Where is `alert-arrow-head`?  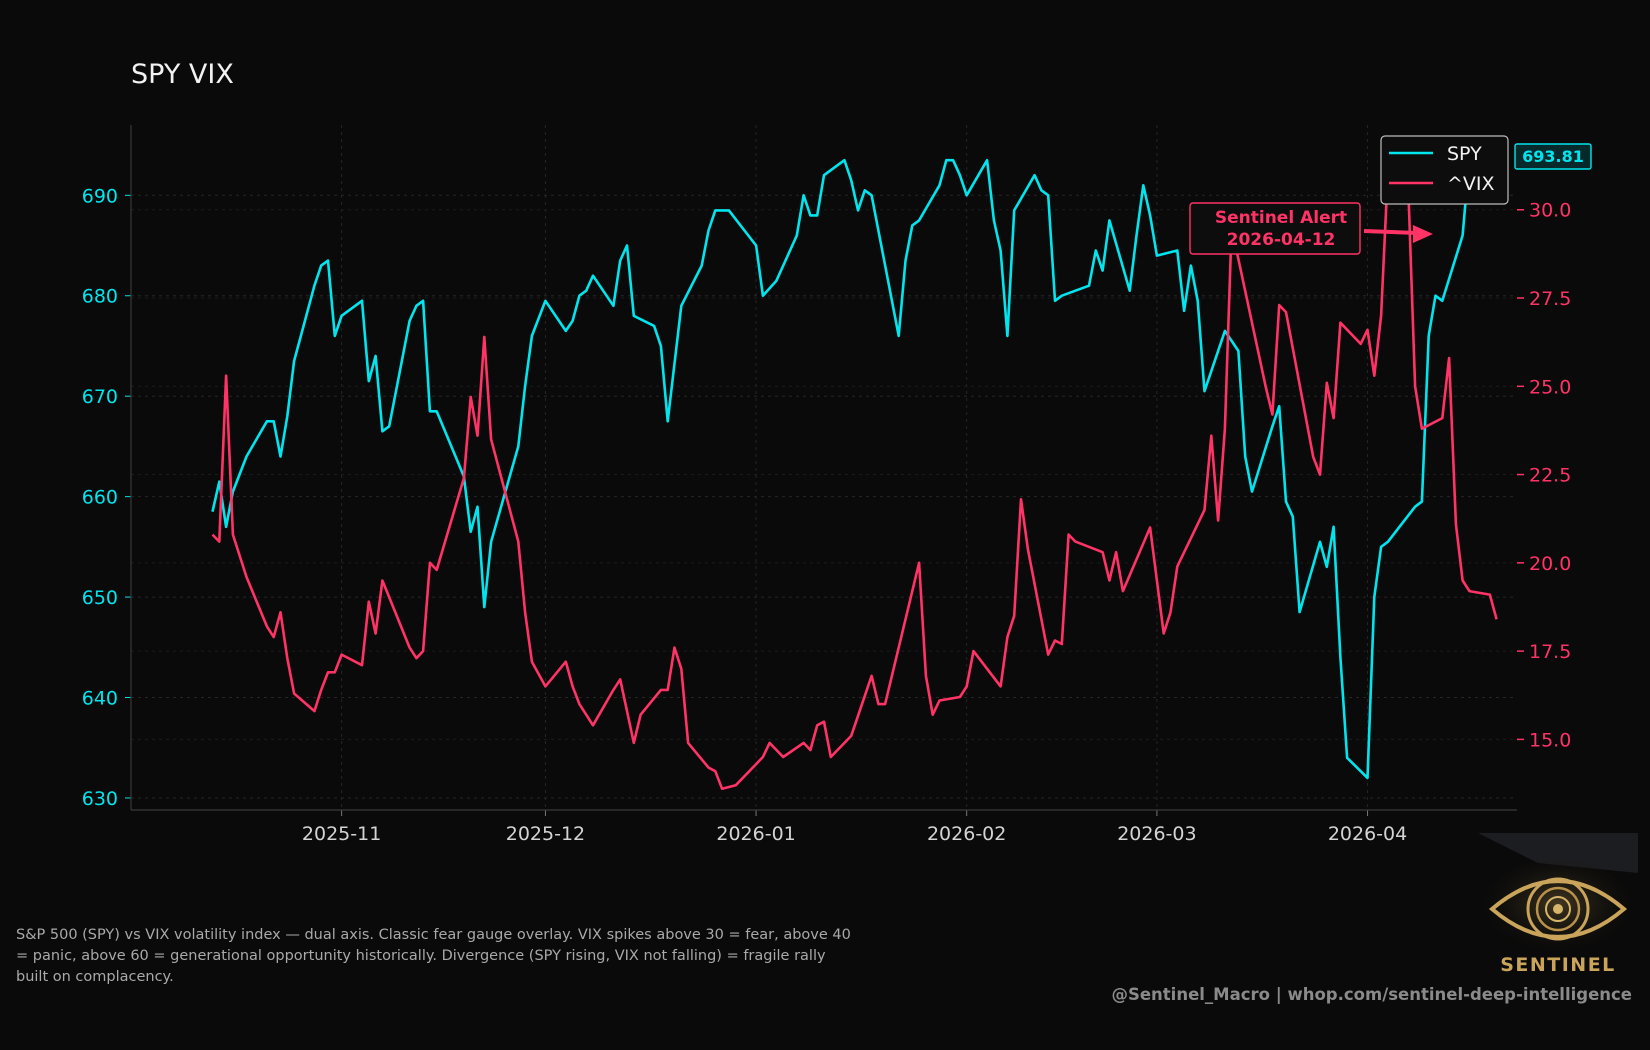
alert-arrow-head is located at coordinates (1423, 234).